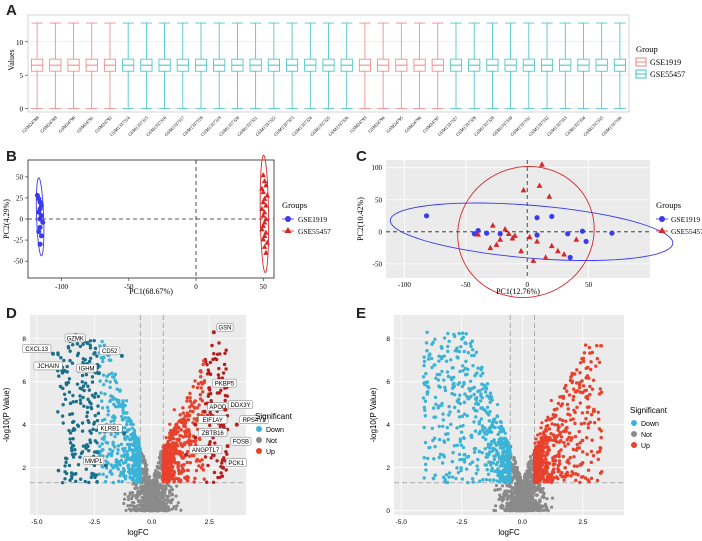 This screenshot has height=541, width=702. What do you see at coordinates (227, 446) in the screenshot?
I see `labeled-point-fosb` at bounding box center [227, 446].